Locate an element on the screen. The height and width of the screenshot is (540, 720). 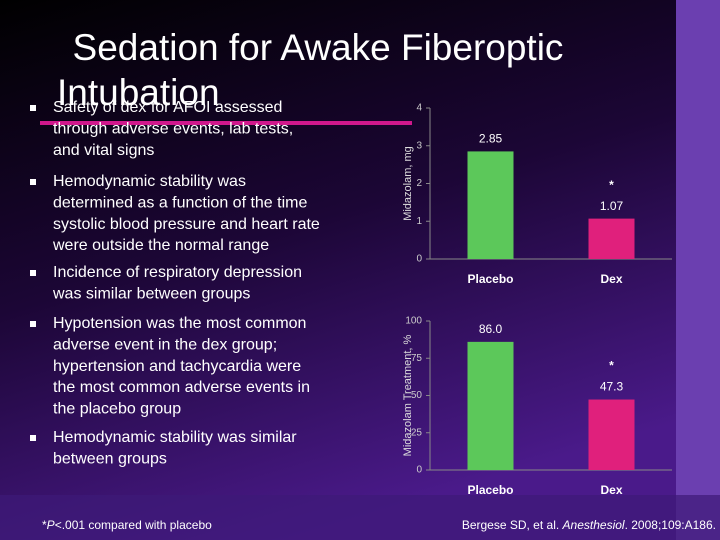
citation-part: Bergese SD, et al. is located at coordinates (512, 525).